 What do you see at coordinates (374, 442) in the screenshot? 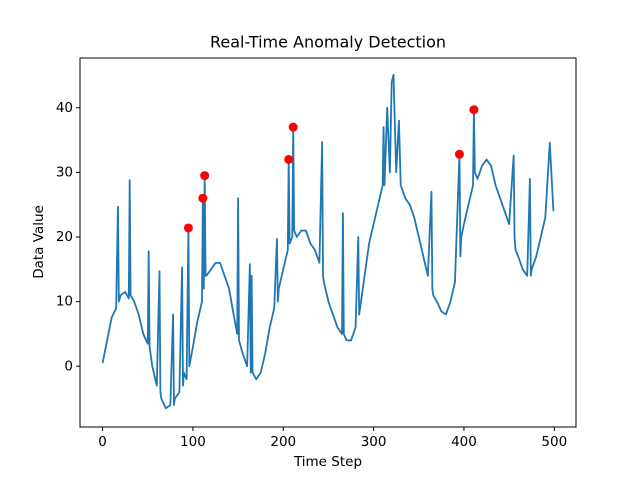
I see `x-tick-label: 300` at bounding box center [374, 442].